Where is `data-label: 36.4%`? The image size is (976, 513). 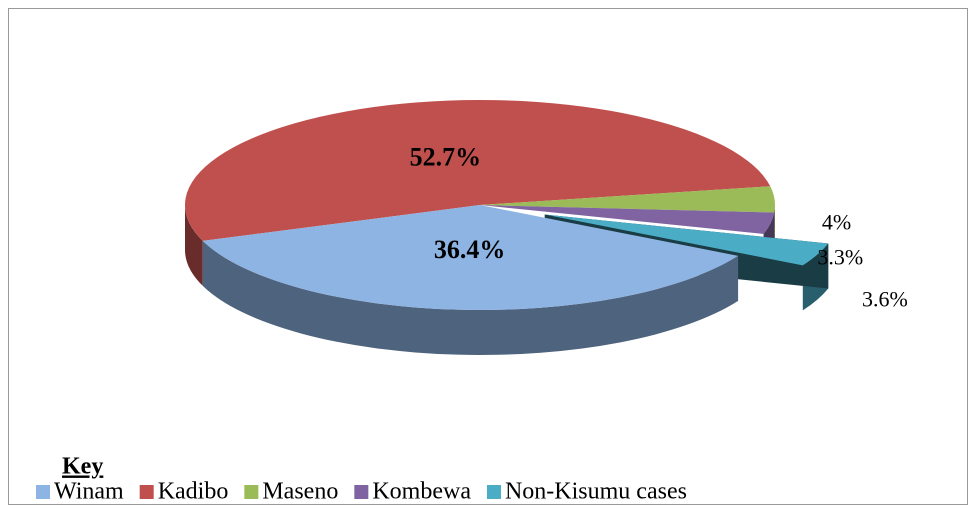
data-label: 36.4% is located at coordinates (470, 249).